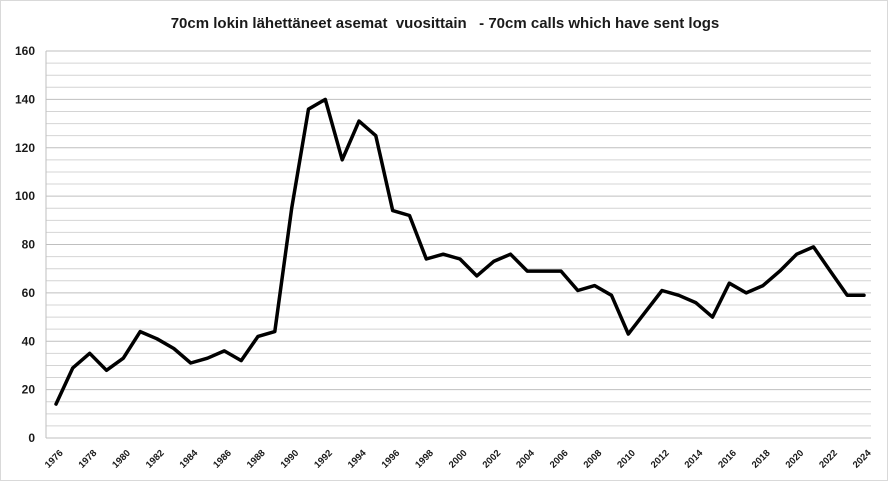  I want to click on x-tick-label: 1990, so click(290, 459).